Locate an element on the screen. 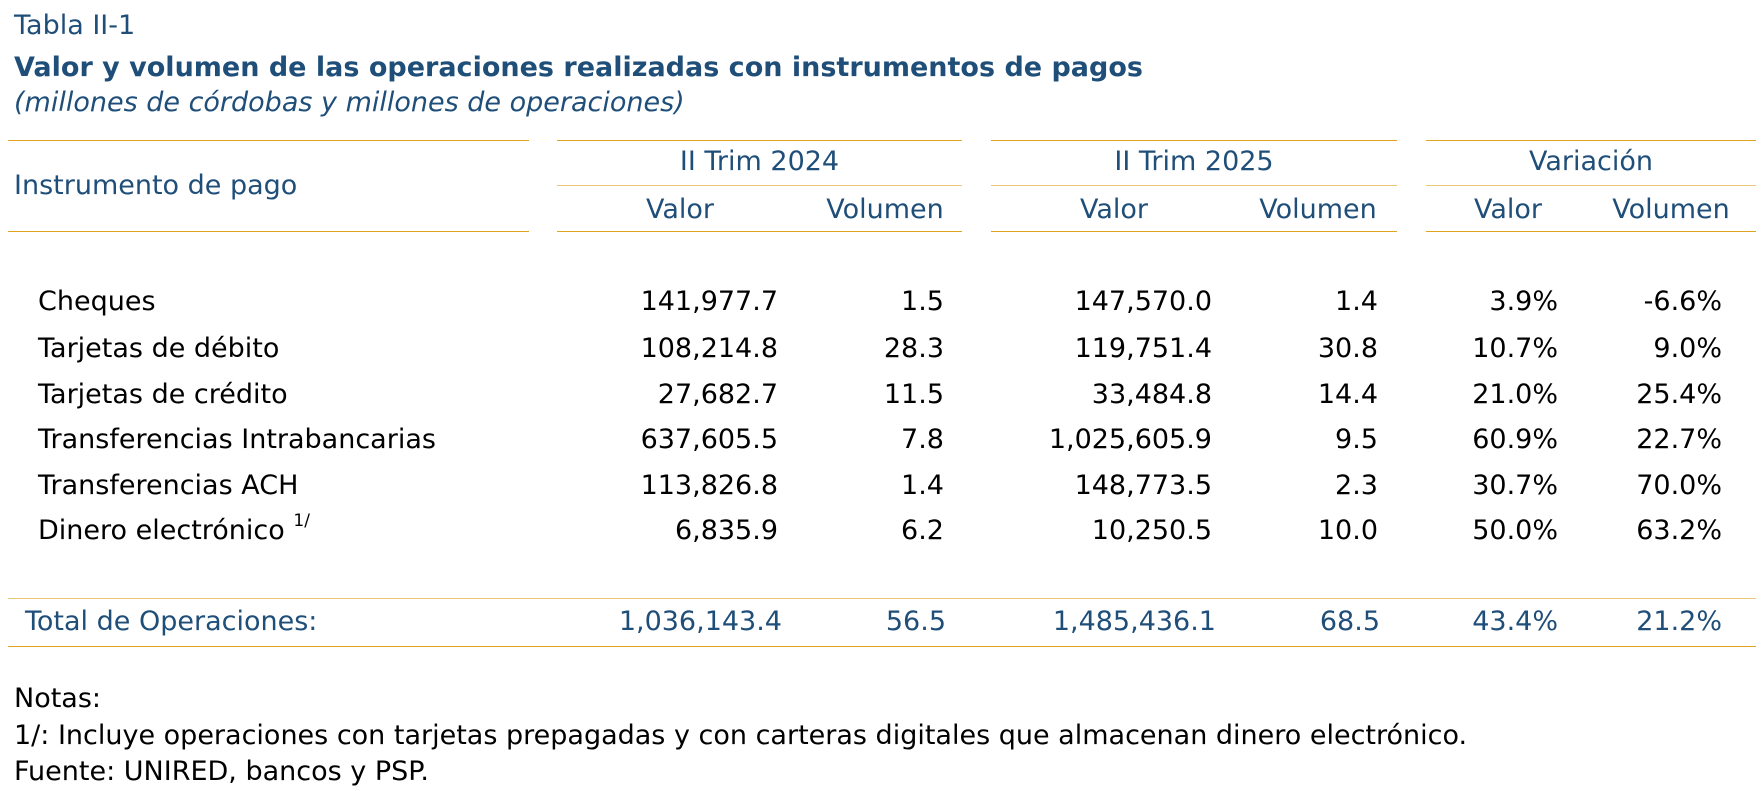 The width and height of the screenshot is (1764, 791). header-volumen-variacion: Volumen is located at coordinates (1671, 209).